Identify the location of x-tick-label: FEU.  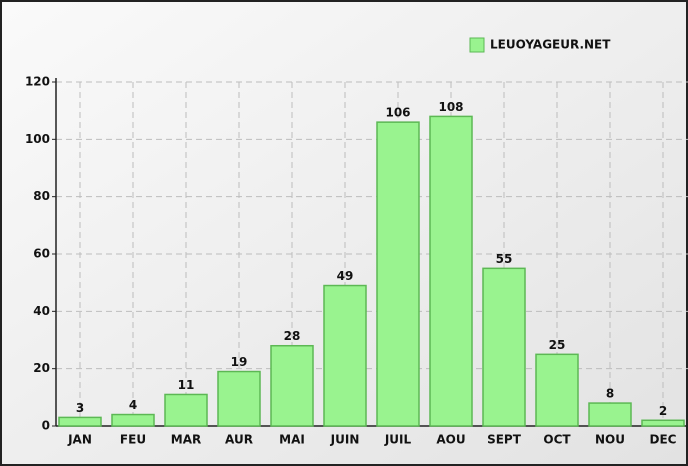
(133, 440).